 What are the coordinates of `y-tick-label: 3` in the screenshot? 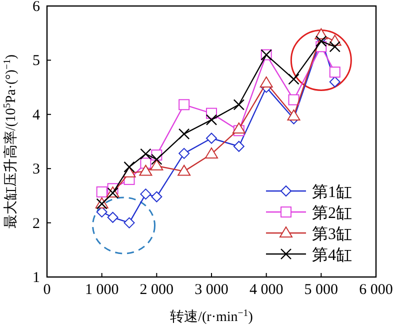 It's located at (36, 170).